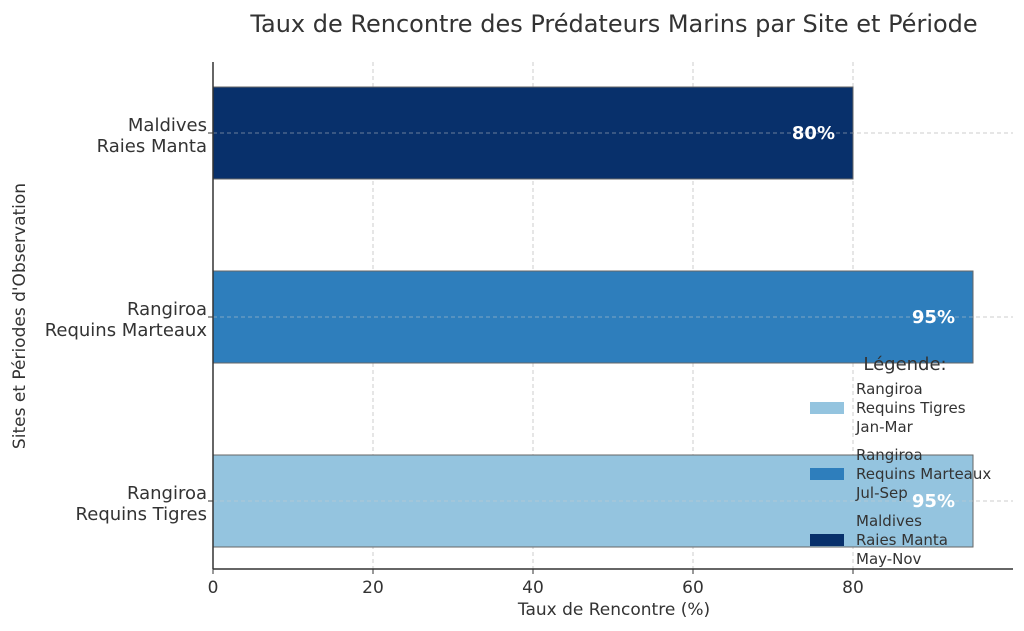 The height and width of the screenshot is (631, 1024). Describe the element at coordinates (853, 588) in the screenshot. I see `x-tick-label: 80` at that location.